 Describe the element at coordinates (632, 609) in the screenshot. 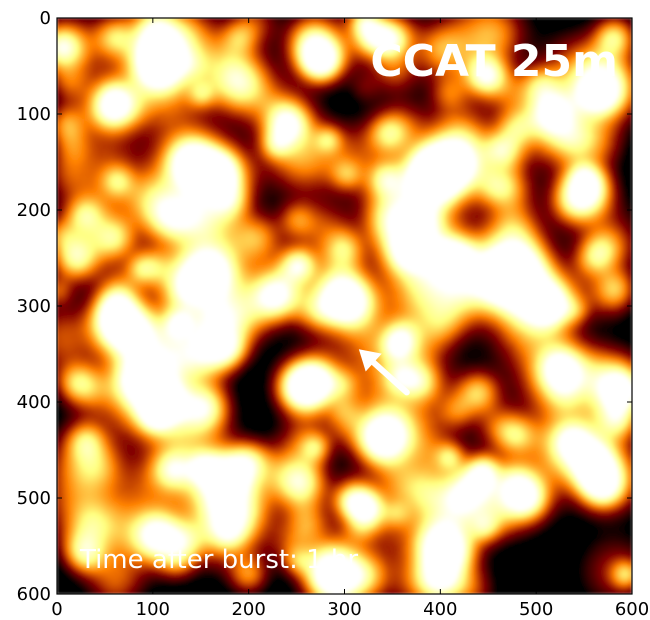

I see `x-tick-label: 600` at that location.